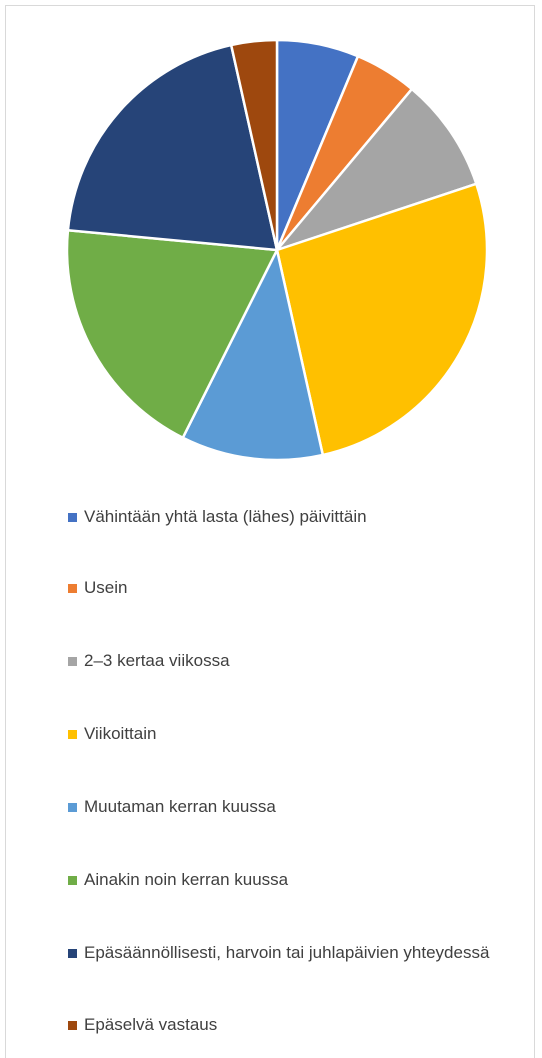 The image size is (542, 1058). Describe the element at coordinates (283, 661) in the screenshot. I see `legend-item: 2–3 kertaa viikossa` at that location.